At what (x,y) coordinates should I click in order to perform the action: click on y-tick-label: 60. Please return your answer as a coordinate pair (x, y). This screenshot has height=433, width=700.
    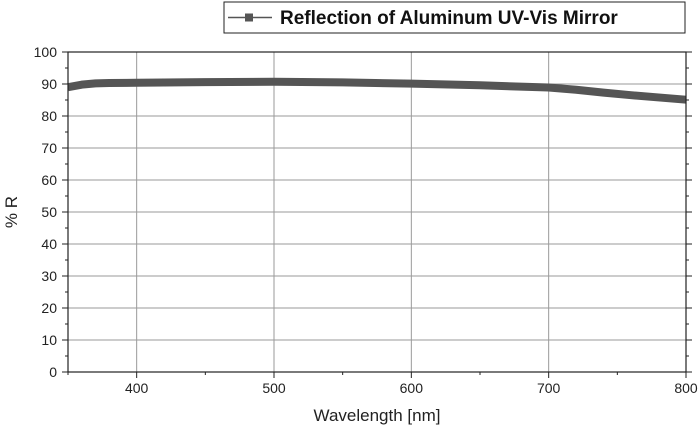
    Looking at the image, I should click on (49, 180).